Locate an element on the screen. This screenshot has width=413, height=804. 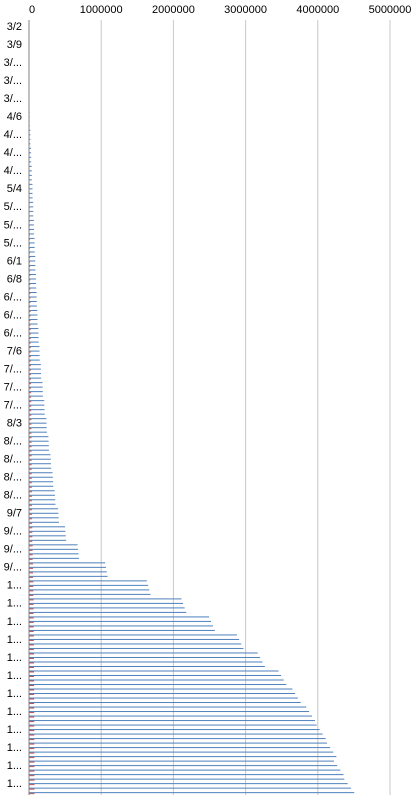
y-tick-label: 8/3 is located at coordinates (14, 424).